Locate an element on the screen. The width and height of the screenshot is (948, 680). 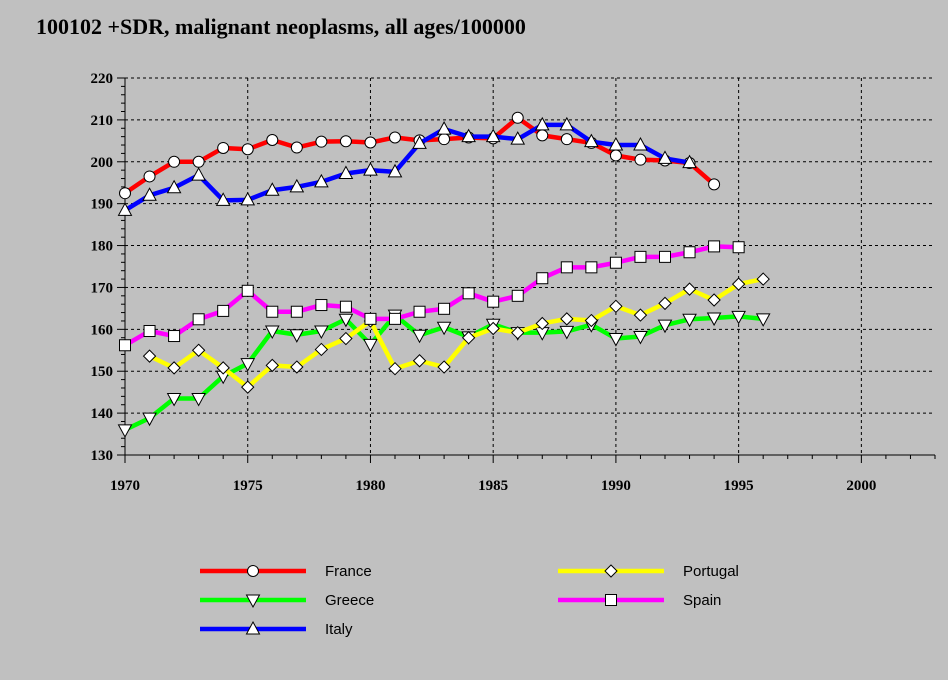
y-tick-label: 210 is located at coordinates (102, 121).